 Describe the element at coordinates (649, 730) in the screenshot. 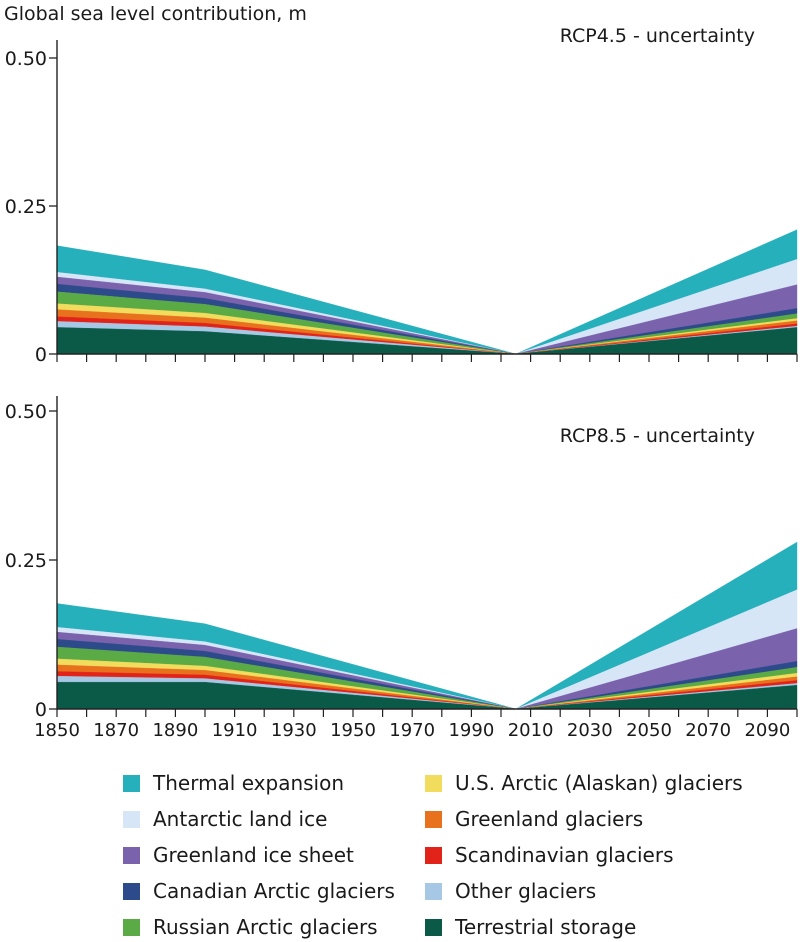

I see `rcp85-x-tick-label: 2050` at that location.